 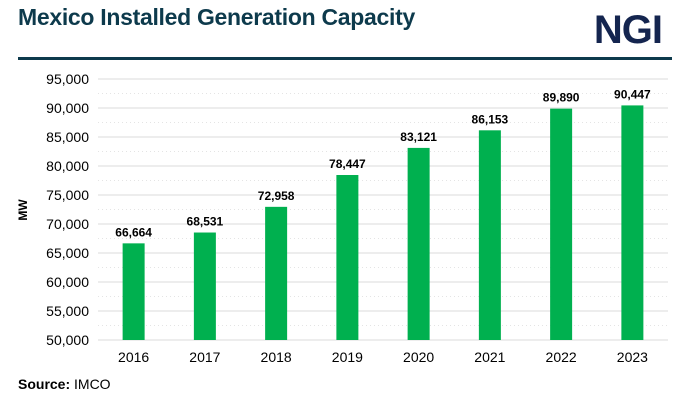 What do you see at coordinates (418, 357) in the screenshot?
I see `x-tick-label: 2020` at bounding box center [418, 357].